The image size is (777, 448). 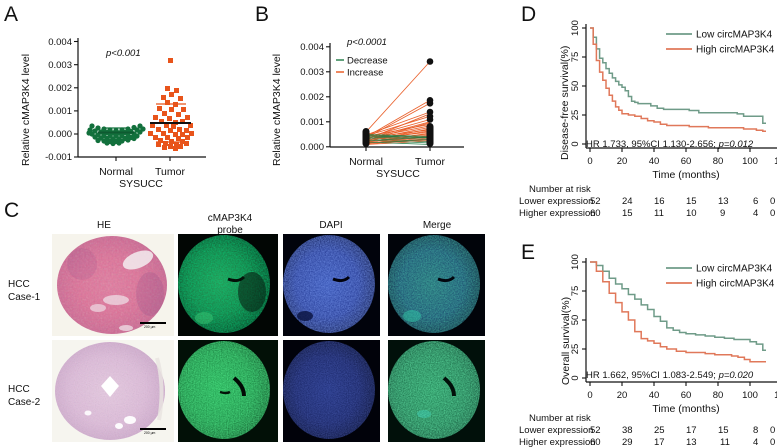 I want to click on svg-text: -0.001, so click(x=58, y=157).